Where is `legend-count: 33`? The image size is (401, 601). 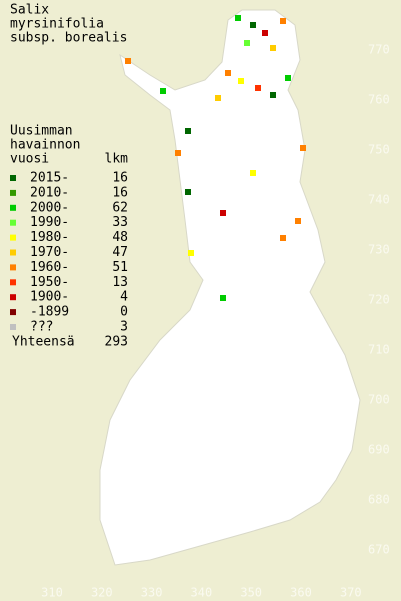 legend-count: 33 is located at coordinates (120, 222).